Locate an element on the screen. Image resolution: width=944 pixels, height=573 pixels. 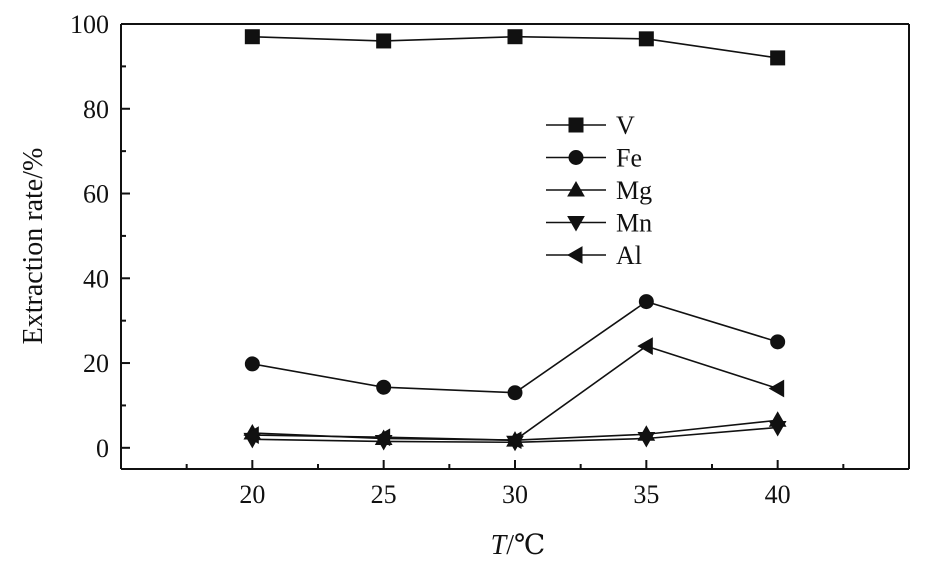
y-tick-label: 80 is located at coordinates (96, 109).